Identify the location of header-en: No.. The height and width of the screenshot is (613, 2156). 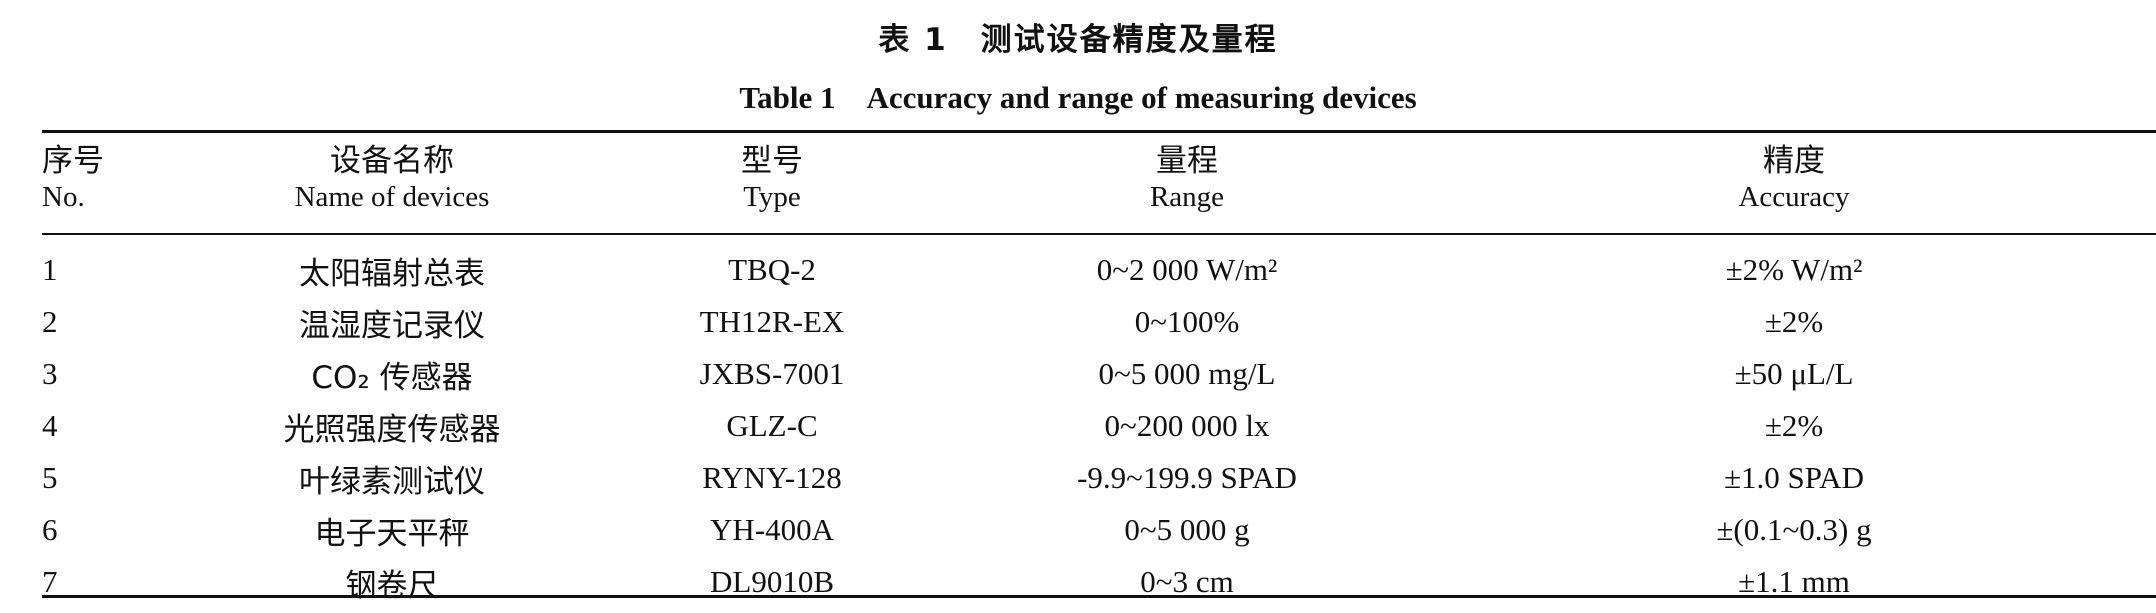
(63, 197).